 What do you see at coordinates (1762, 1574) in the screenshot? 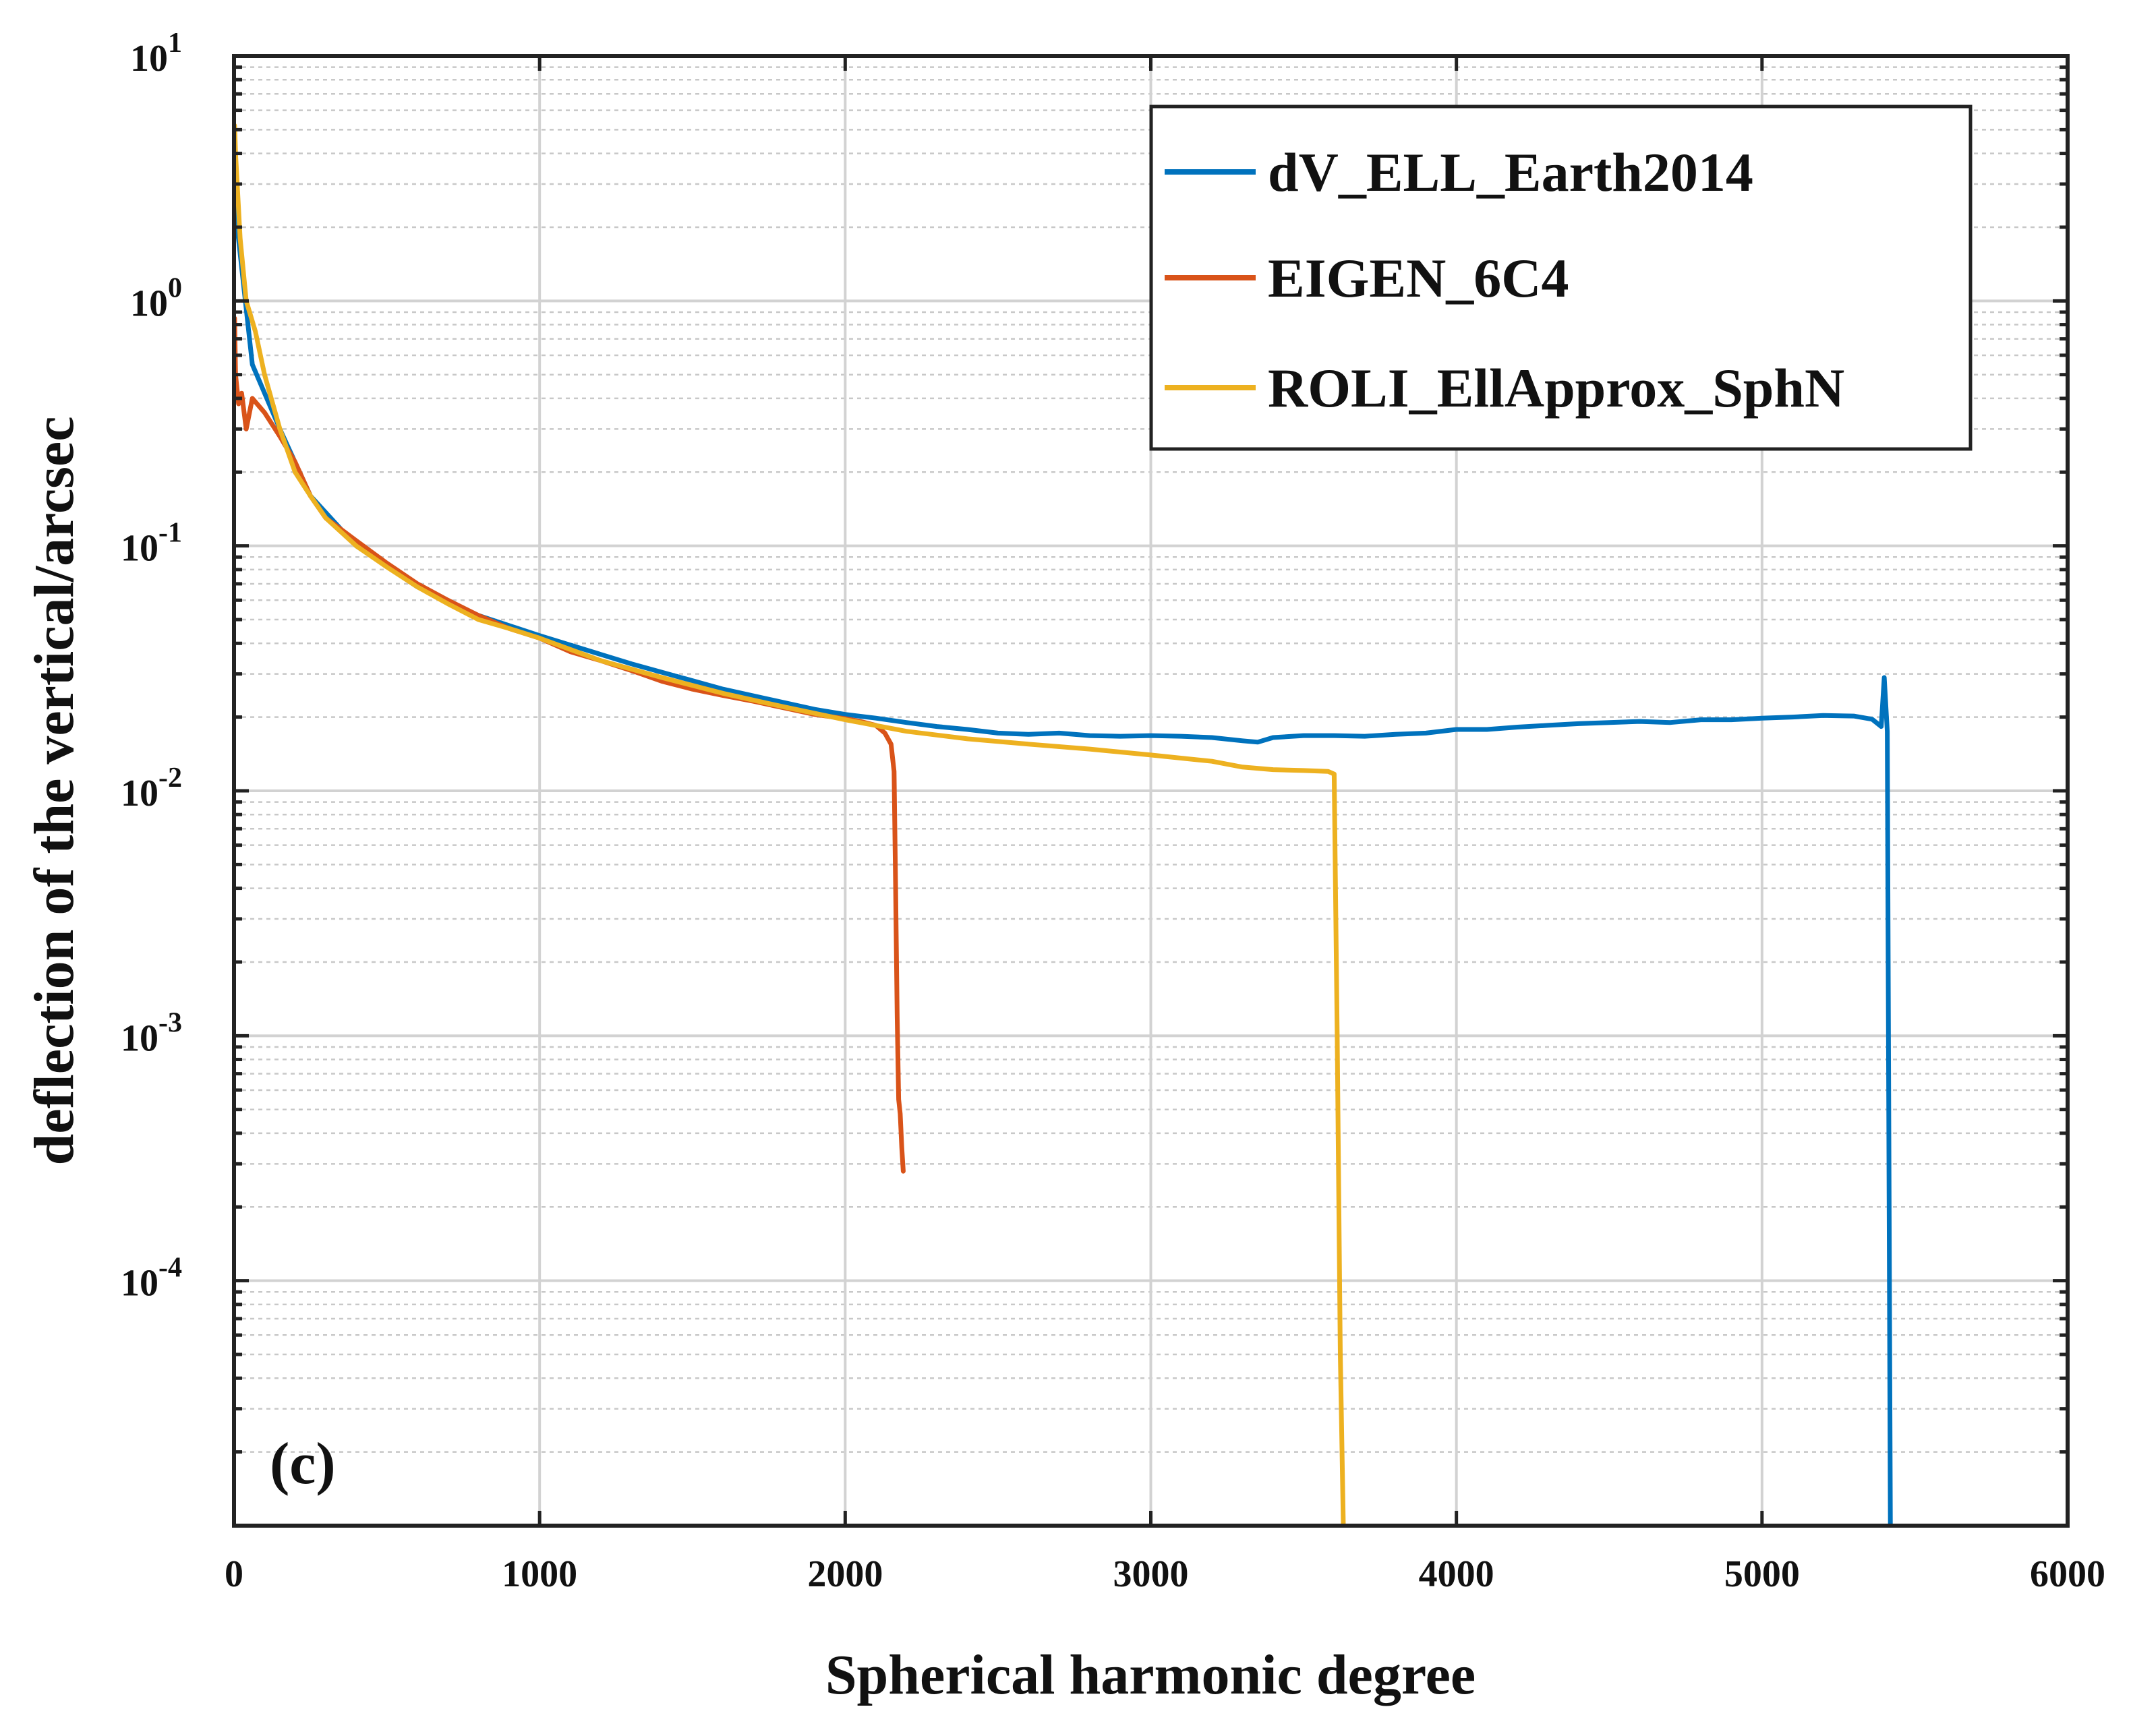
I see `x-tick-label: 5000` at bounding box center [1762, 1574].